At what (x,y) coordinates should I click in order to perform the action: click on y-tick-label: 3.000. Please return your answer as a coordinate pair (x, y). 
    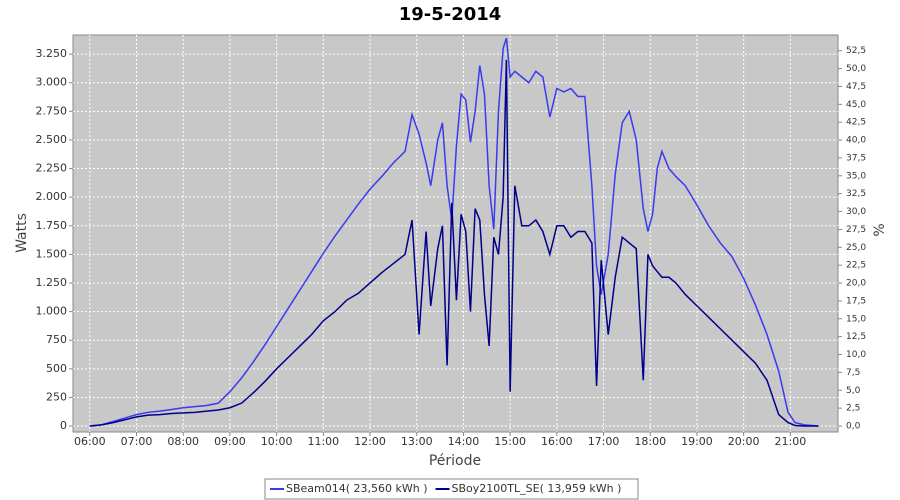
    Looking at the image, I should click on (52, 82).